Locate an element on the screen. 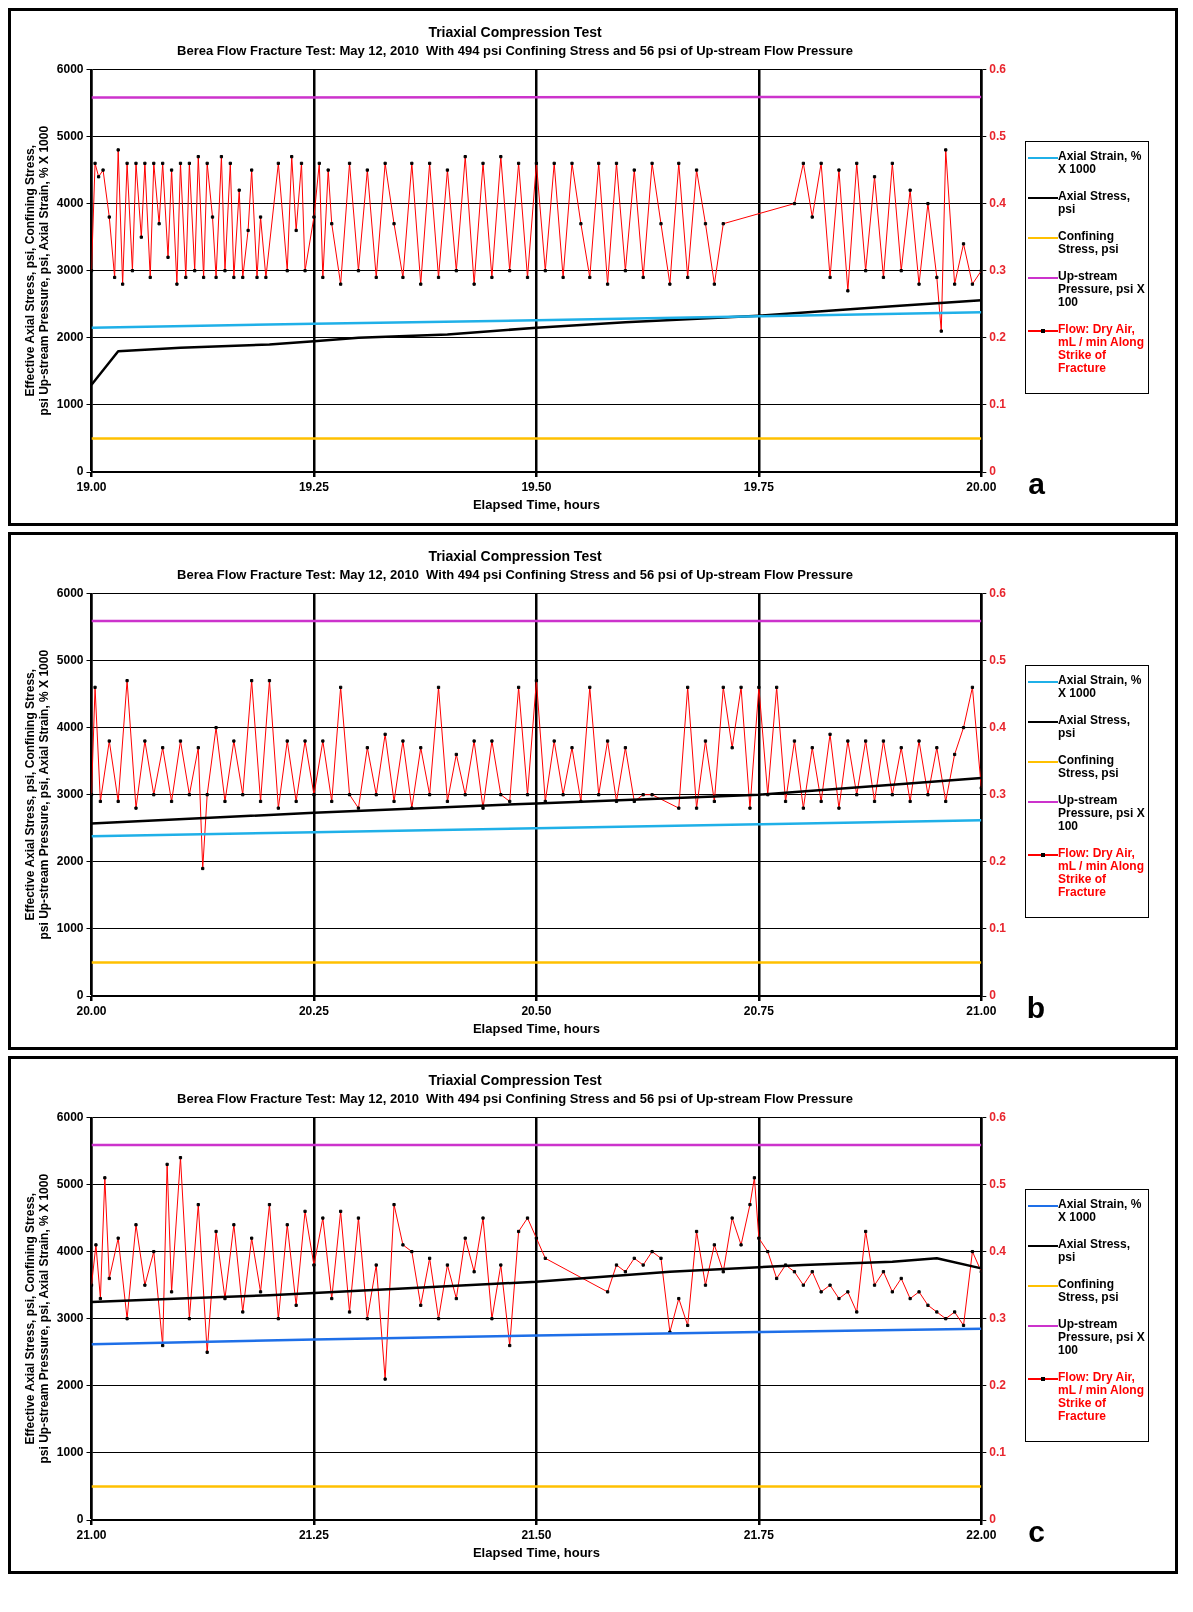  x-tick-label: 19.25 is located at coordinates (314, 486).